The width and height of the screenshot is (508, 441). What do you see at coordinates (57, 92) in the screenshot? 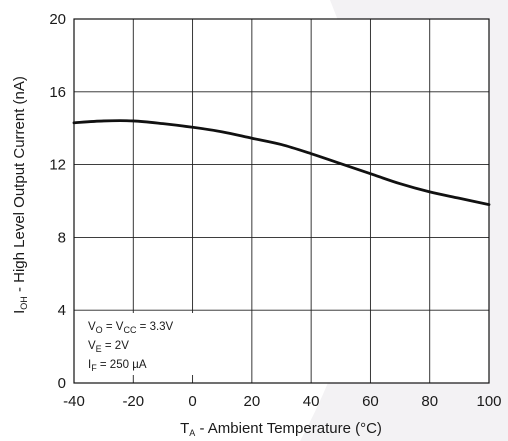
I see `y-tick-label: 16` at bounding box center [57, 92].